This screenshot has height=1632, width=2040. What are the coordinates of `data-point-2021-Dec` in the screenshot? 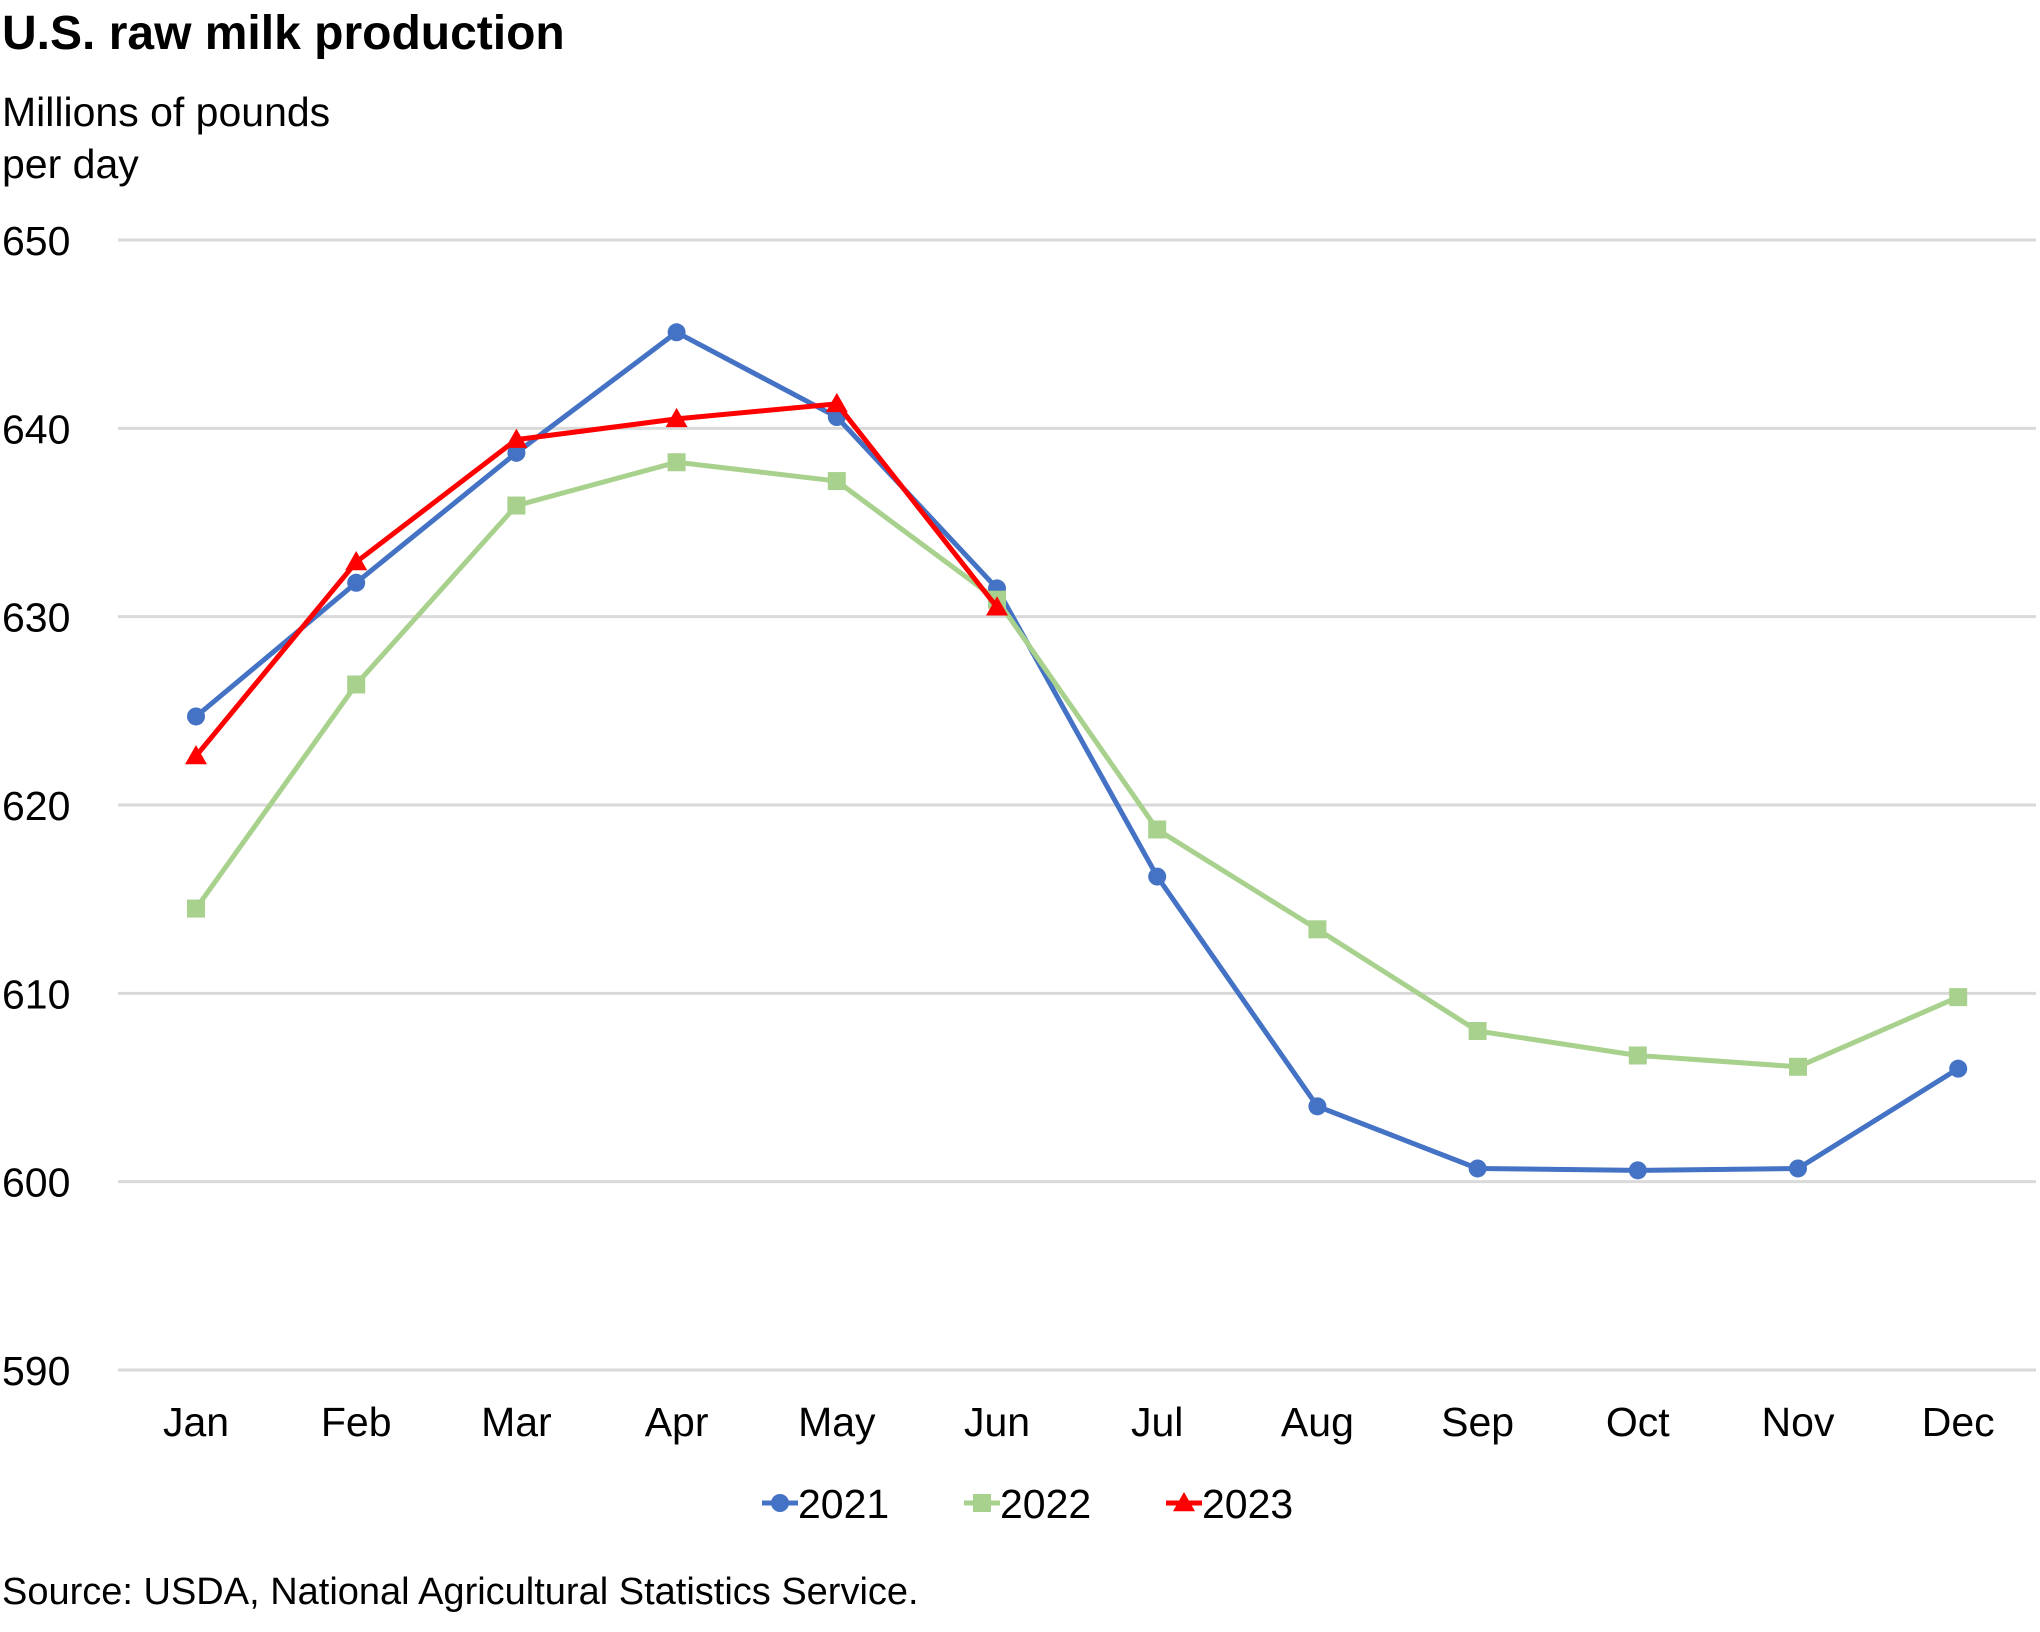 It's located at (1958, 1068).